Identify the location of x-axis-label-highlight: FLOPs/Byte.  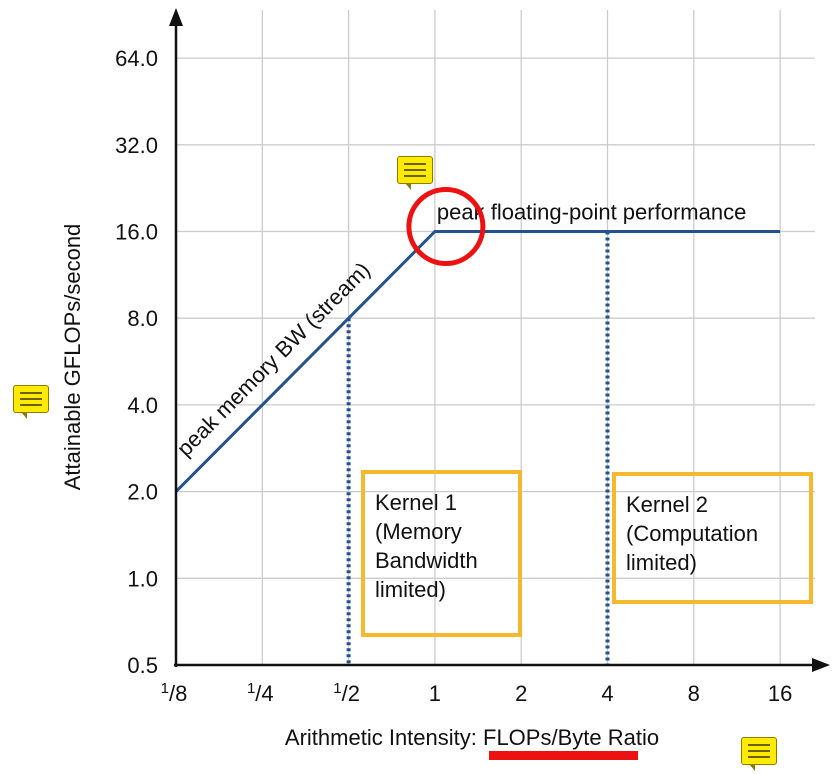
(542, 737).